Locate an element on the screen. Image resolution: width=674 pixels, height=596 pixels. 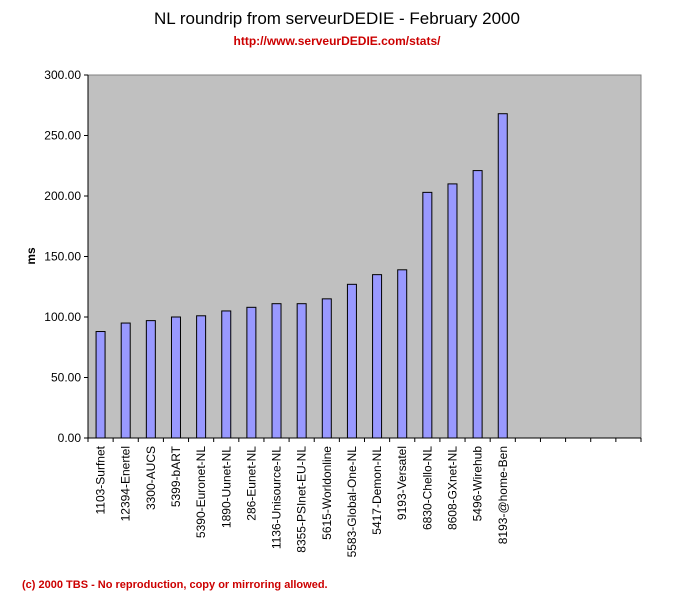
x-tick-label: 8608-GXnet-NL is located at coordinates (452, 488).